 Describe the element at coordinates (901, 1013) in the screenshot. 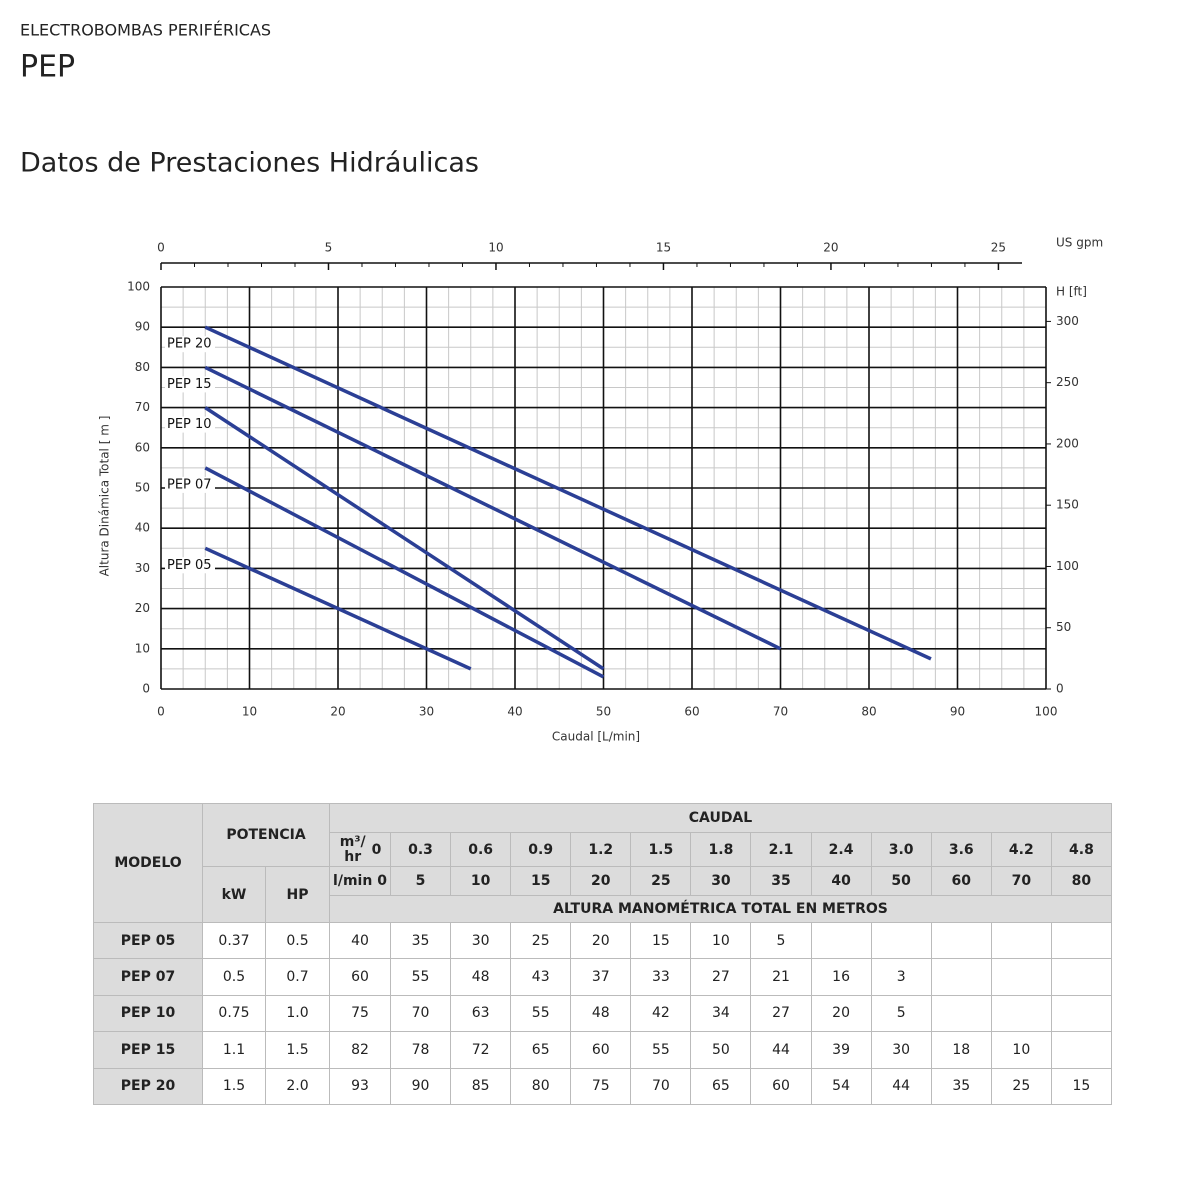

I see `table-cell: 5` at that location.